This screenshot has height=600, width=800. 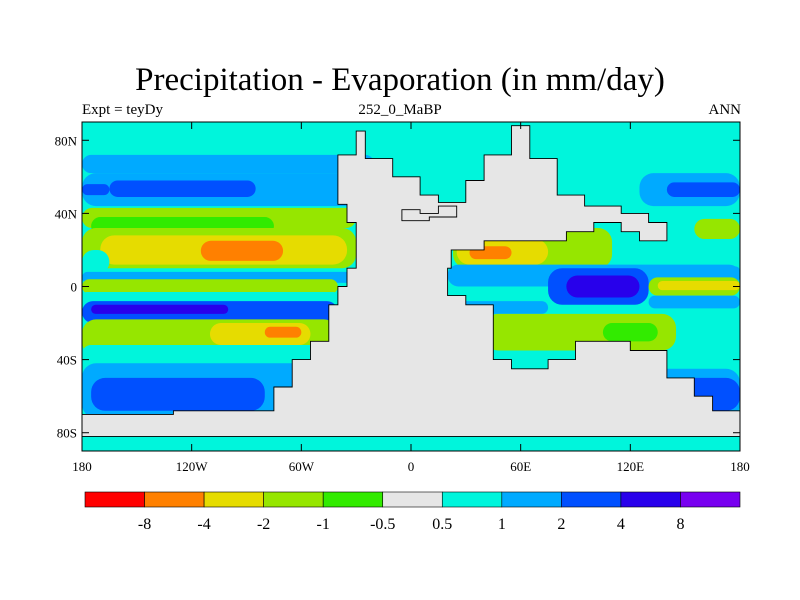 What do you see at coordinates (411, 466) in the screenshot?
I see `x-tick-label: 0` at bounding box center [411, 466].